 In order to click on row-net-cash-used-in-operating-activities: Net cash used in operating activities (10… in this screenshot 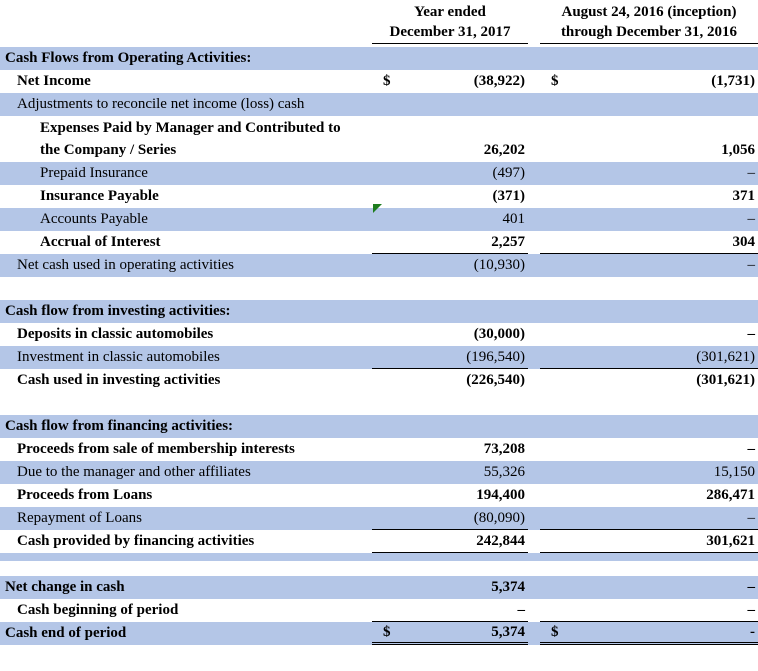, I will do `click(379, 265)`.